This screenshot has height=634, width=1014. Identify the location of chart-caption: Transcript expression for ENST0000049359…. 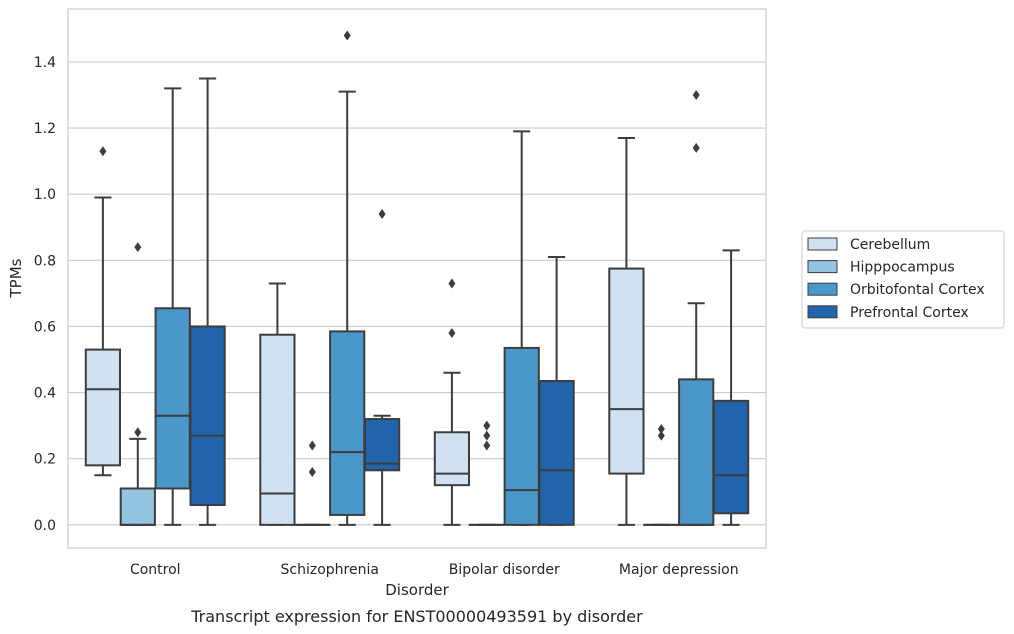
(416, 616).